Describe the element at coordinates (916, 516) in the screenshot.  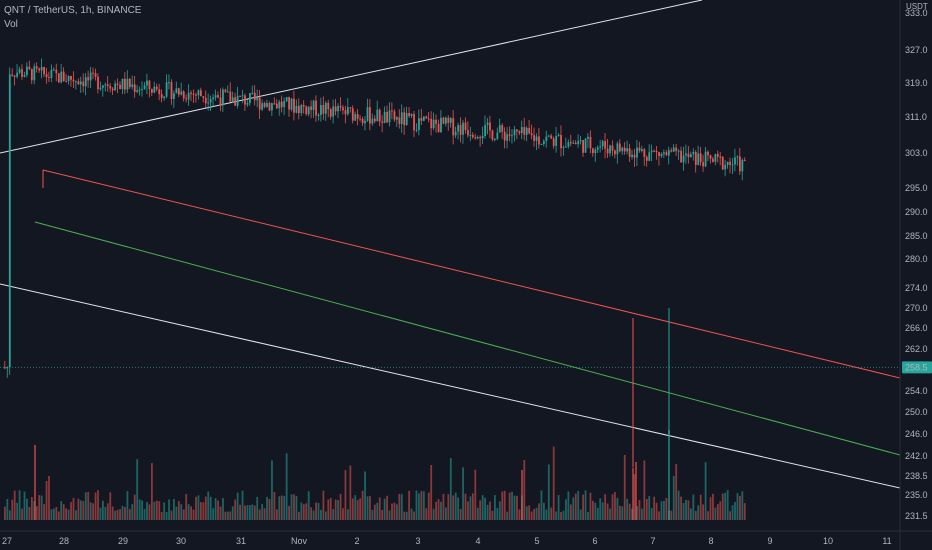
I see `price-tick-label: 231.5` at that location.